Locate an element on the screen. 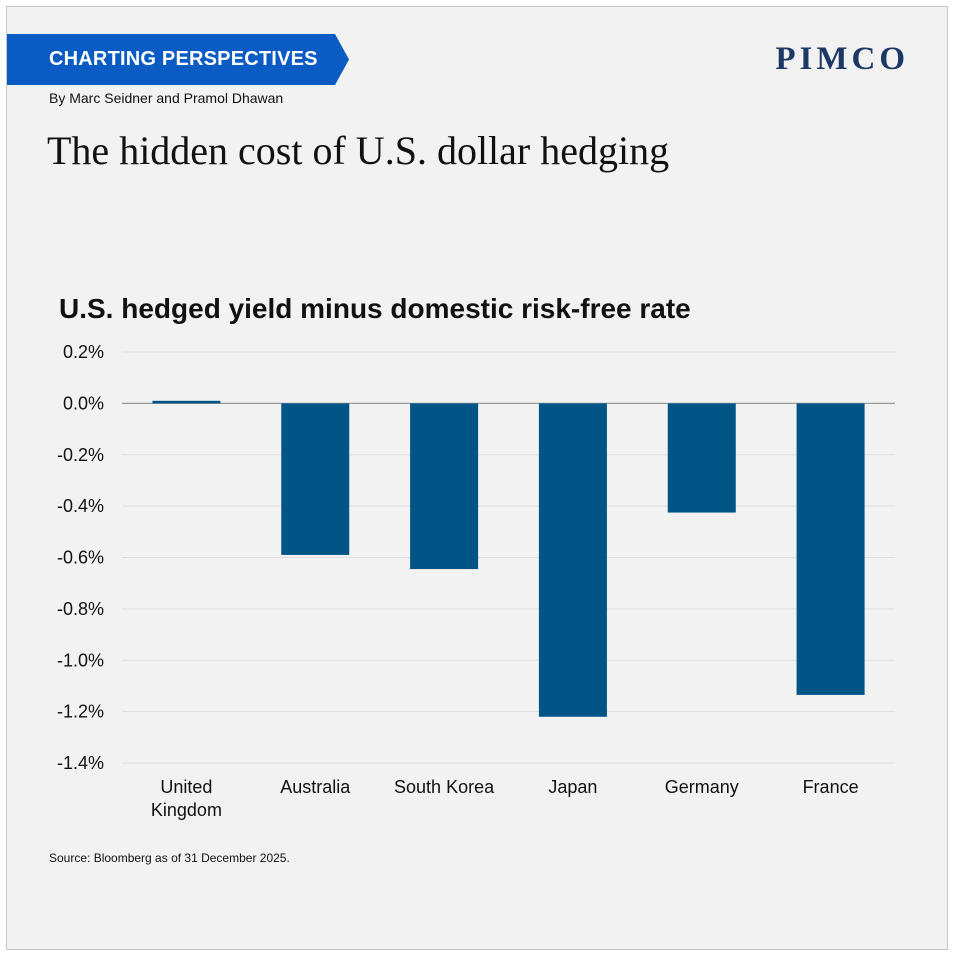  y-tick-label: -0.4% is located at coordinates (80, 506).